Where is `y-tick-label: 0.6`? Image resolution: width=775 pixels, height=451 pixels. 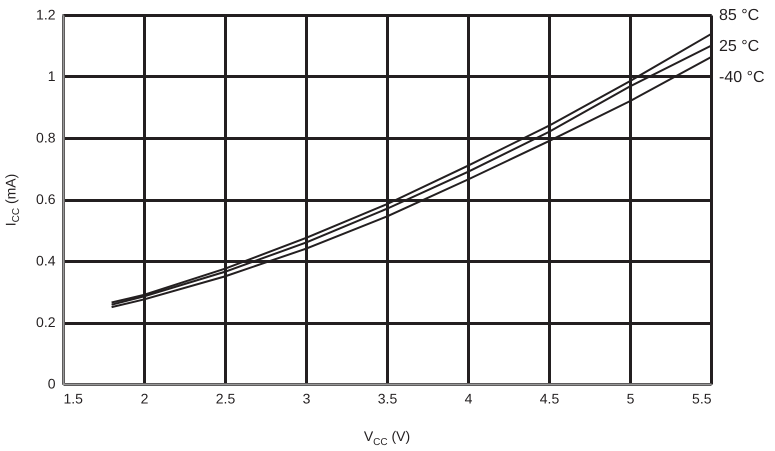
y-tick-label: 0.6 is located at coordinates (46, 199).